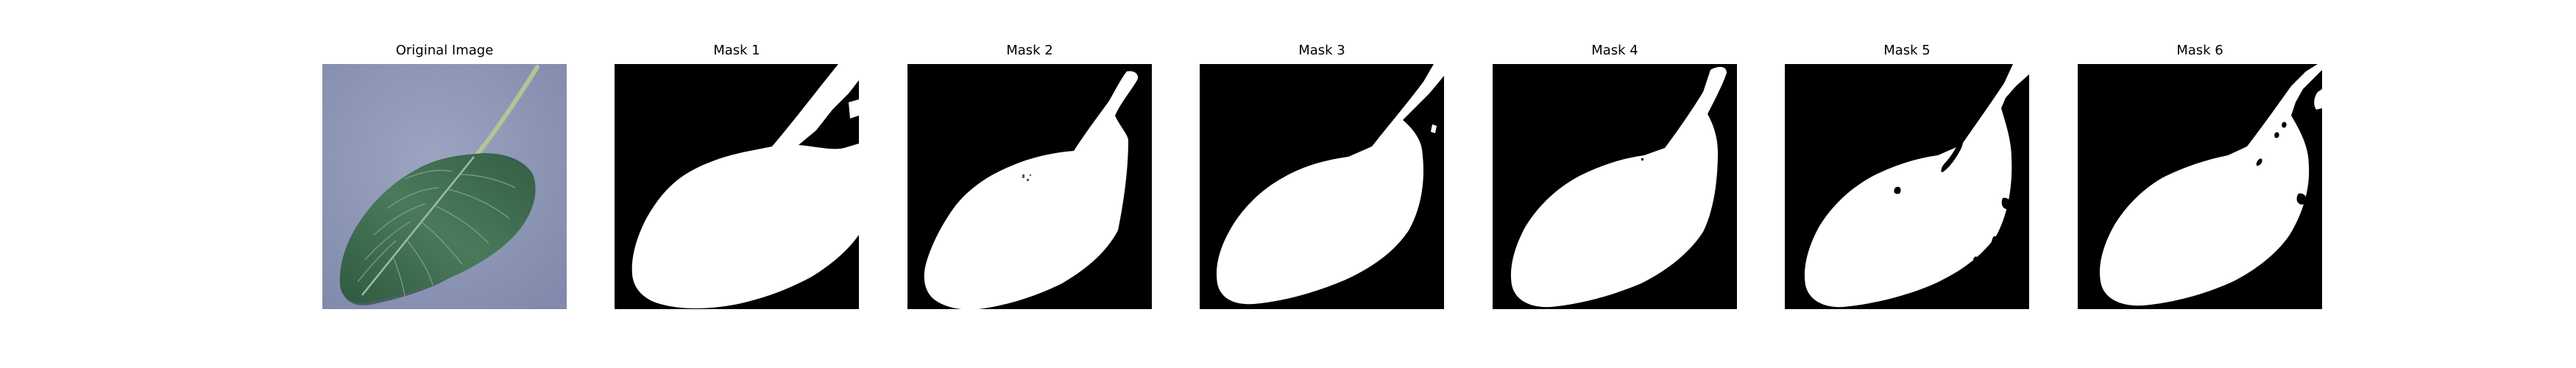  What do you see at coordinates (1907, 50) in the screenshot?
I see `panel-title: Mask 5` at bounding box center [1907, 50].